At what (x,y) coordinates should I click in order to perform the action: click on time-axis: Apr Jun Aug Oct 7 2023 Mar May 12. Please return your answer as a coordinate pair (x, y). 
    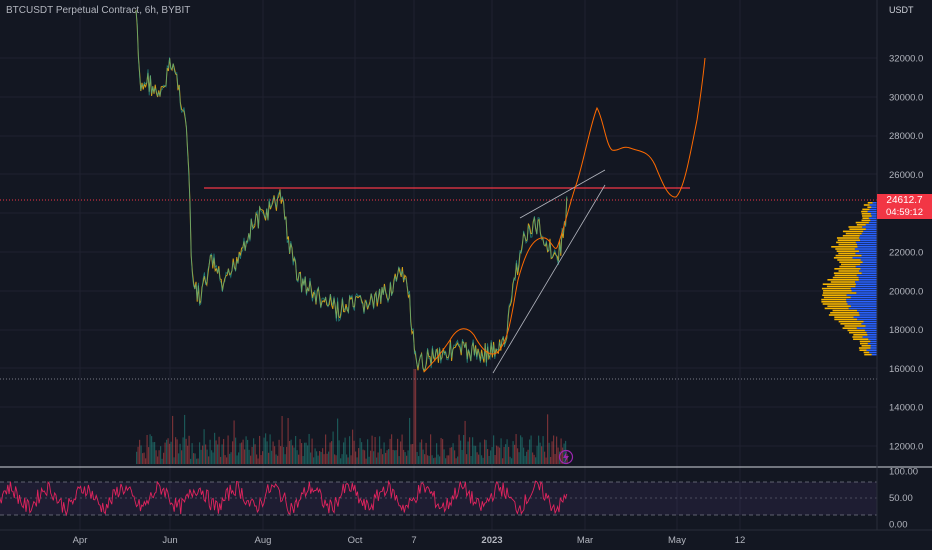
    Looking at the image, I should click on (409, 540).